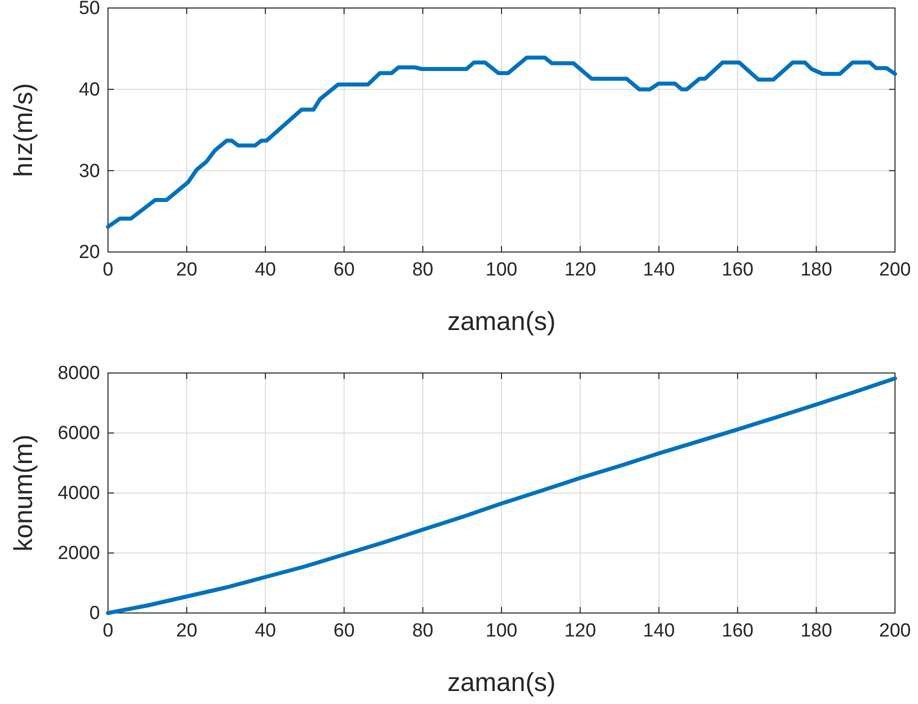 Image resolution: width=918 pixels, height=704 pixels. I want to click on y-tick-label: 6000, so click(79, 433).